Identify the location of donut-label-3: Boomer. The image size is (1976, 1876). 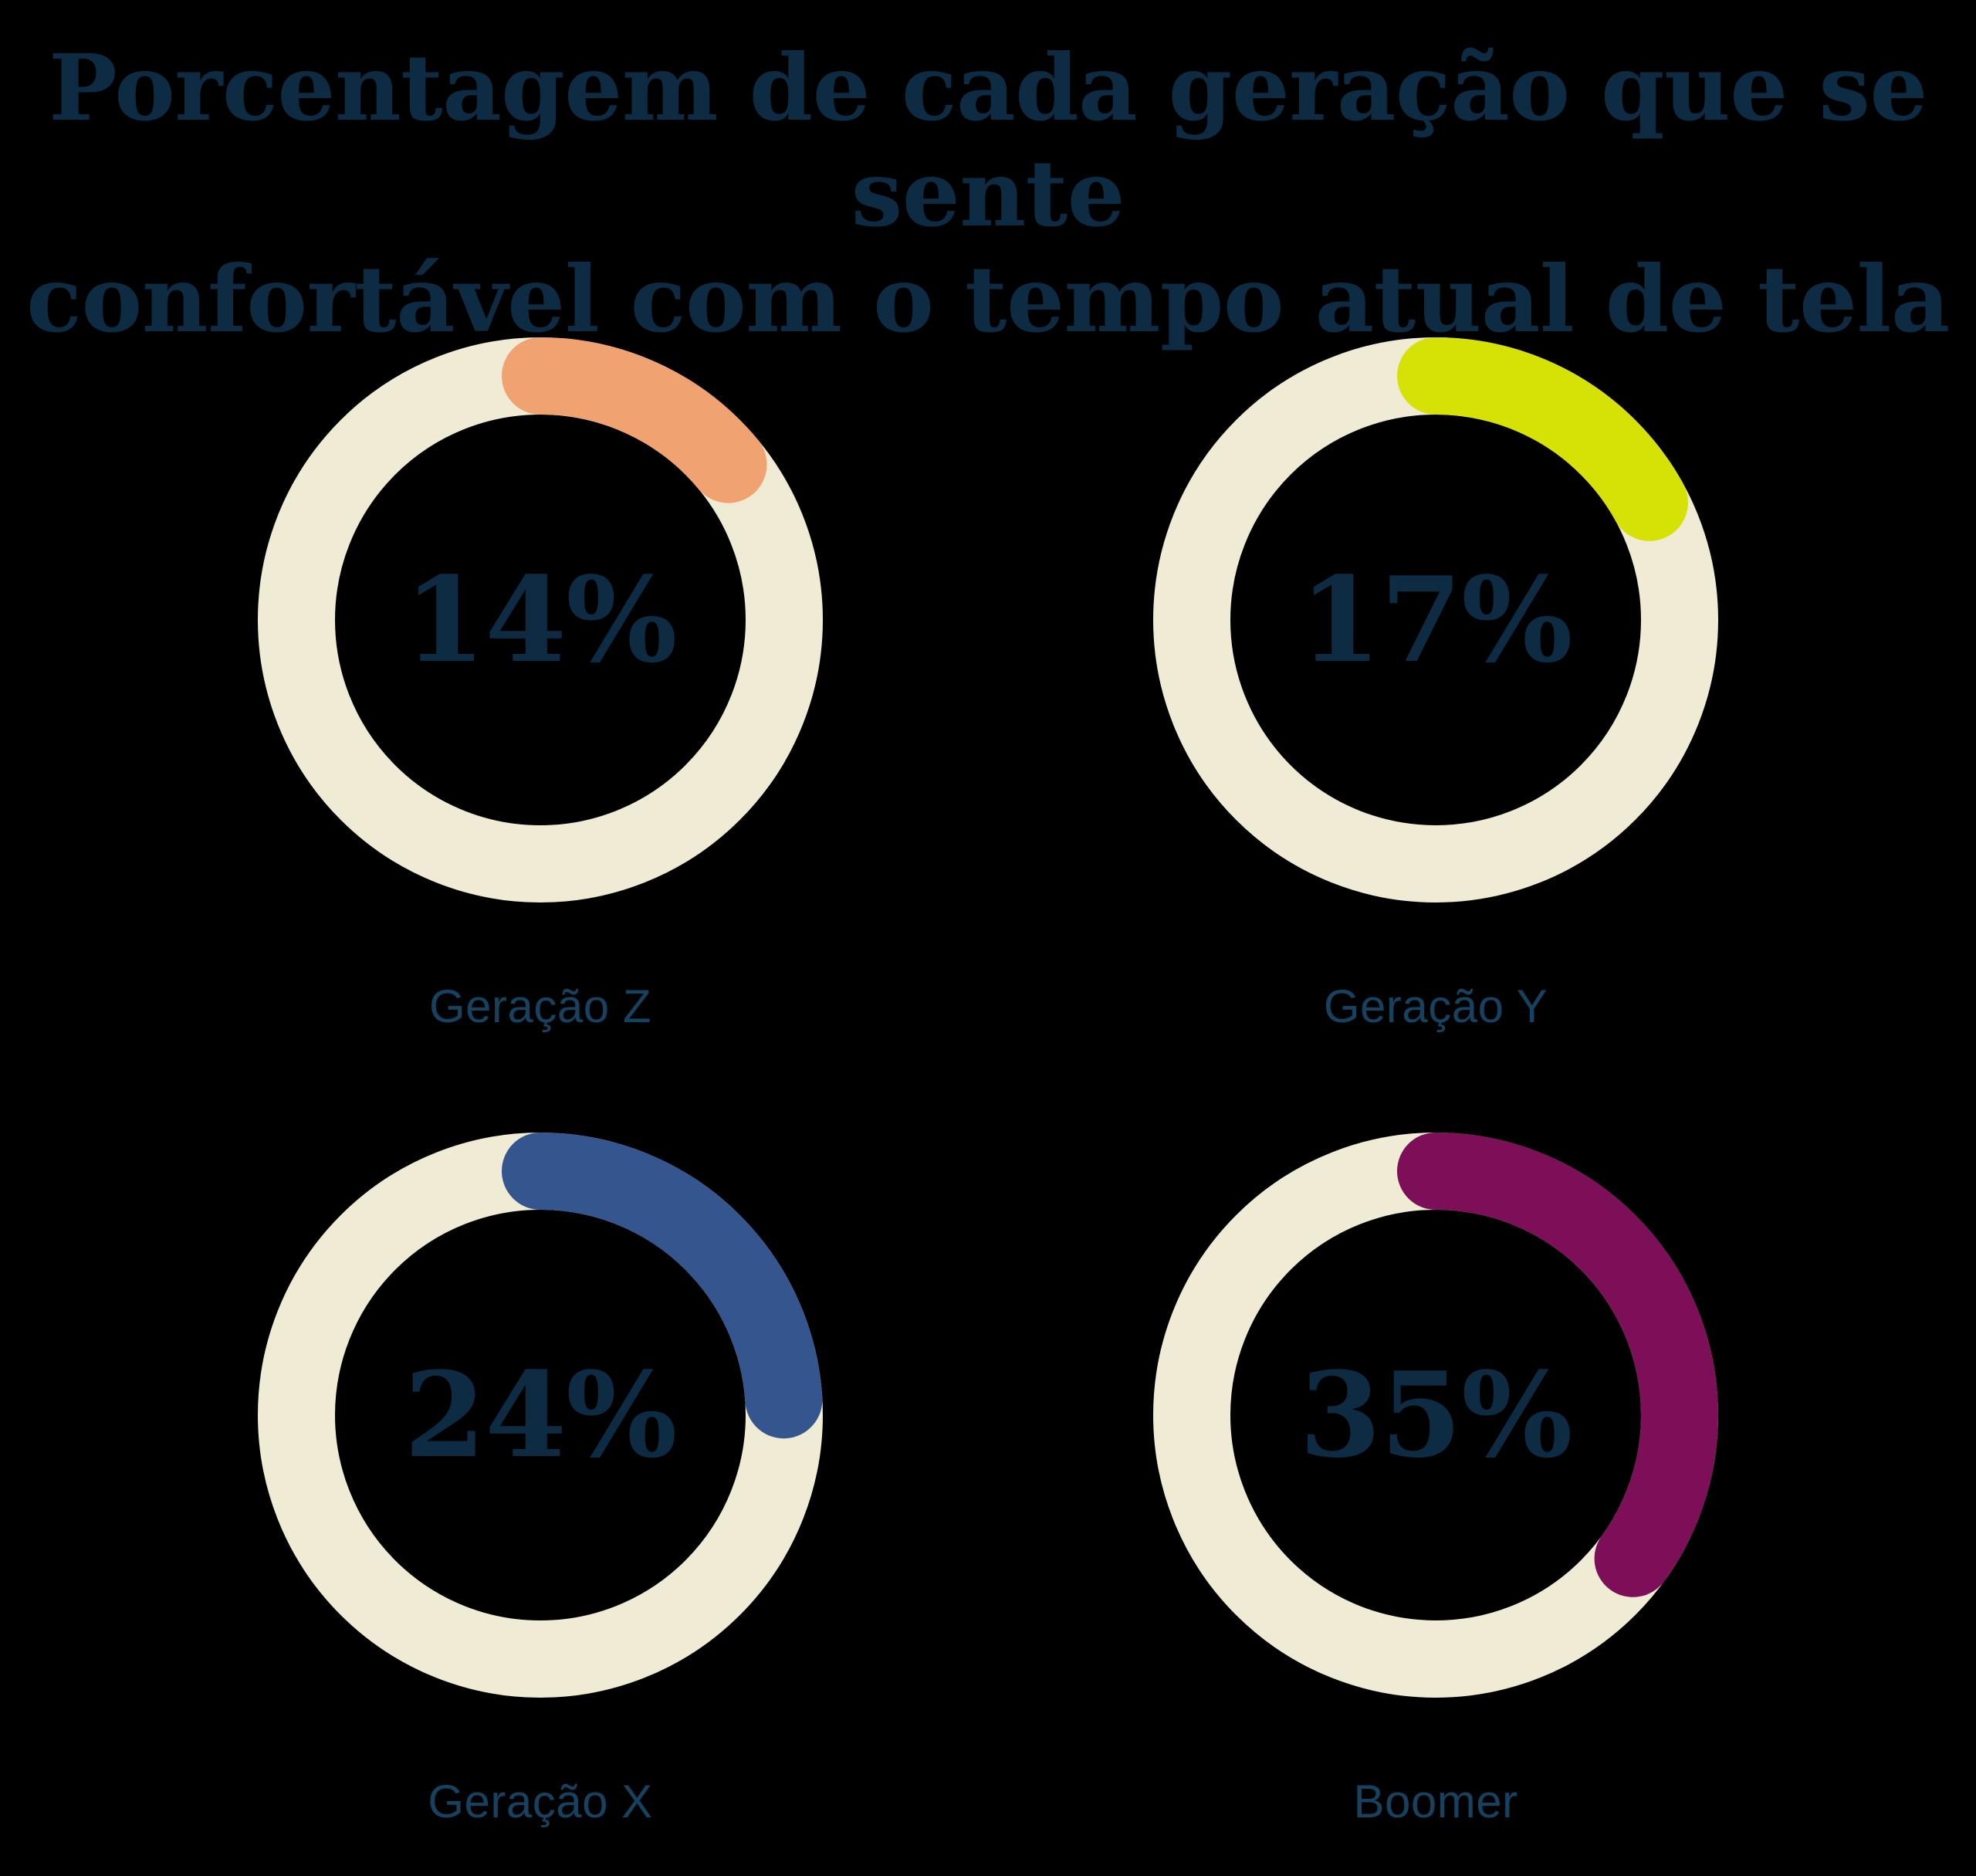
(1435, 1801).